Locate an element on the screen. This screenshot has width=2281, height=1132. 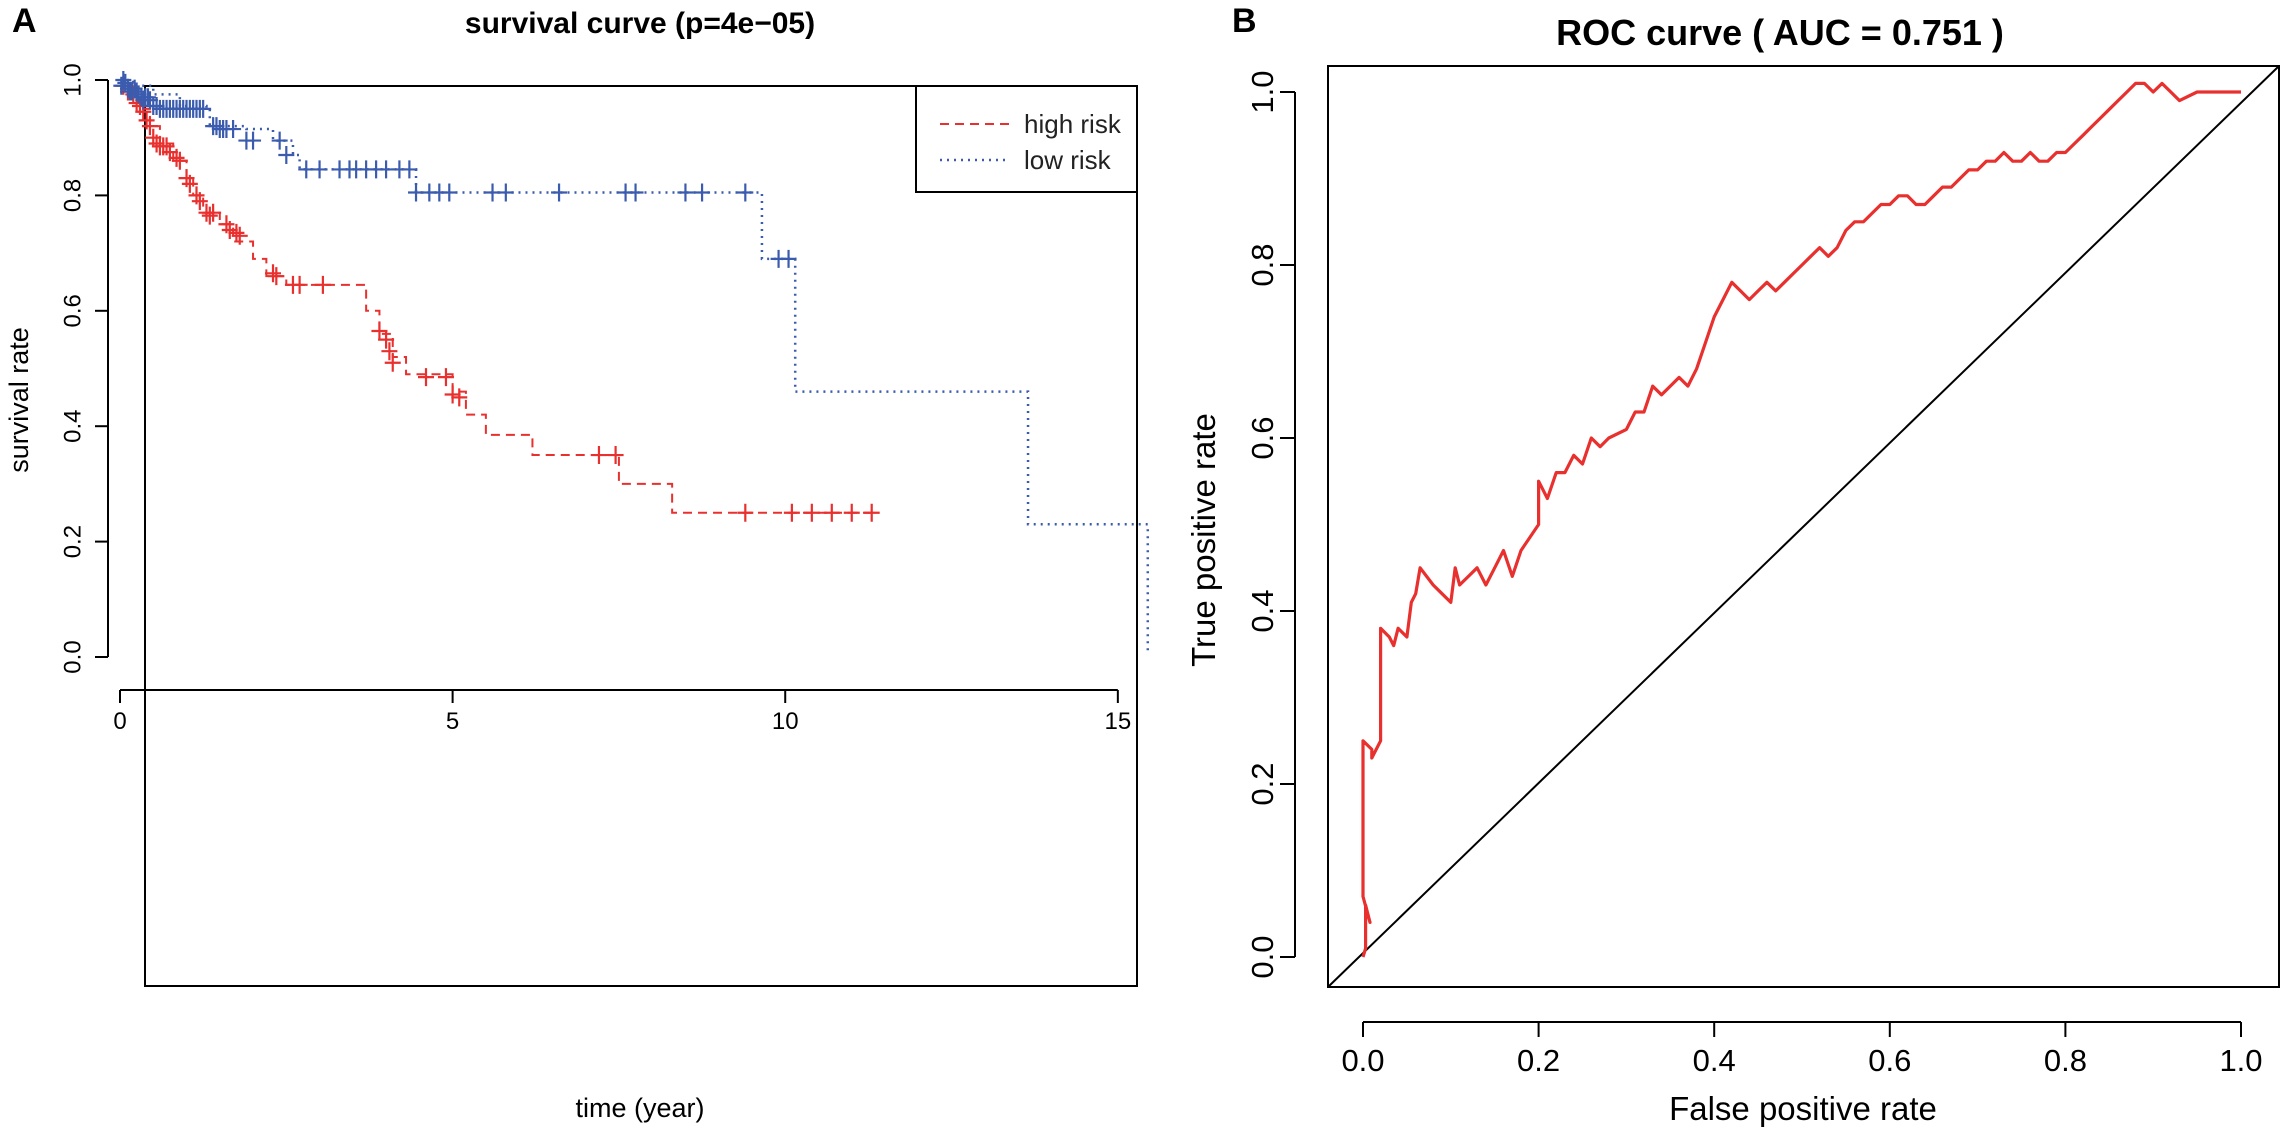
x-axis-label: time (year) is located at coordinates (639, 1108).